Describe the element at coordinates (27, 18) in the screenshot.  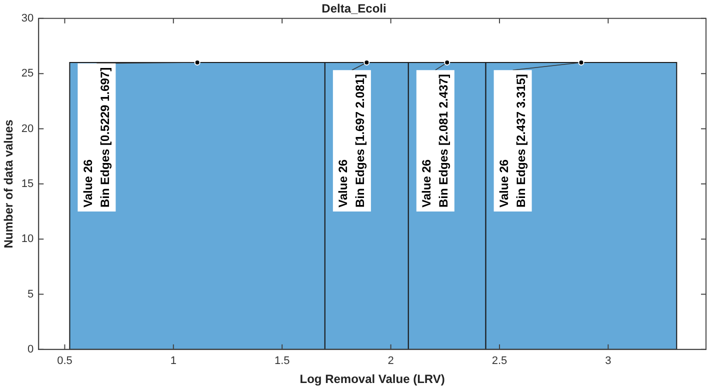
I see `y-tick-label: 30` at that location.